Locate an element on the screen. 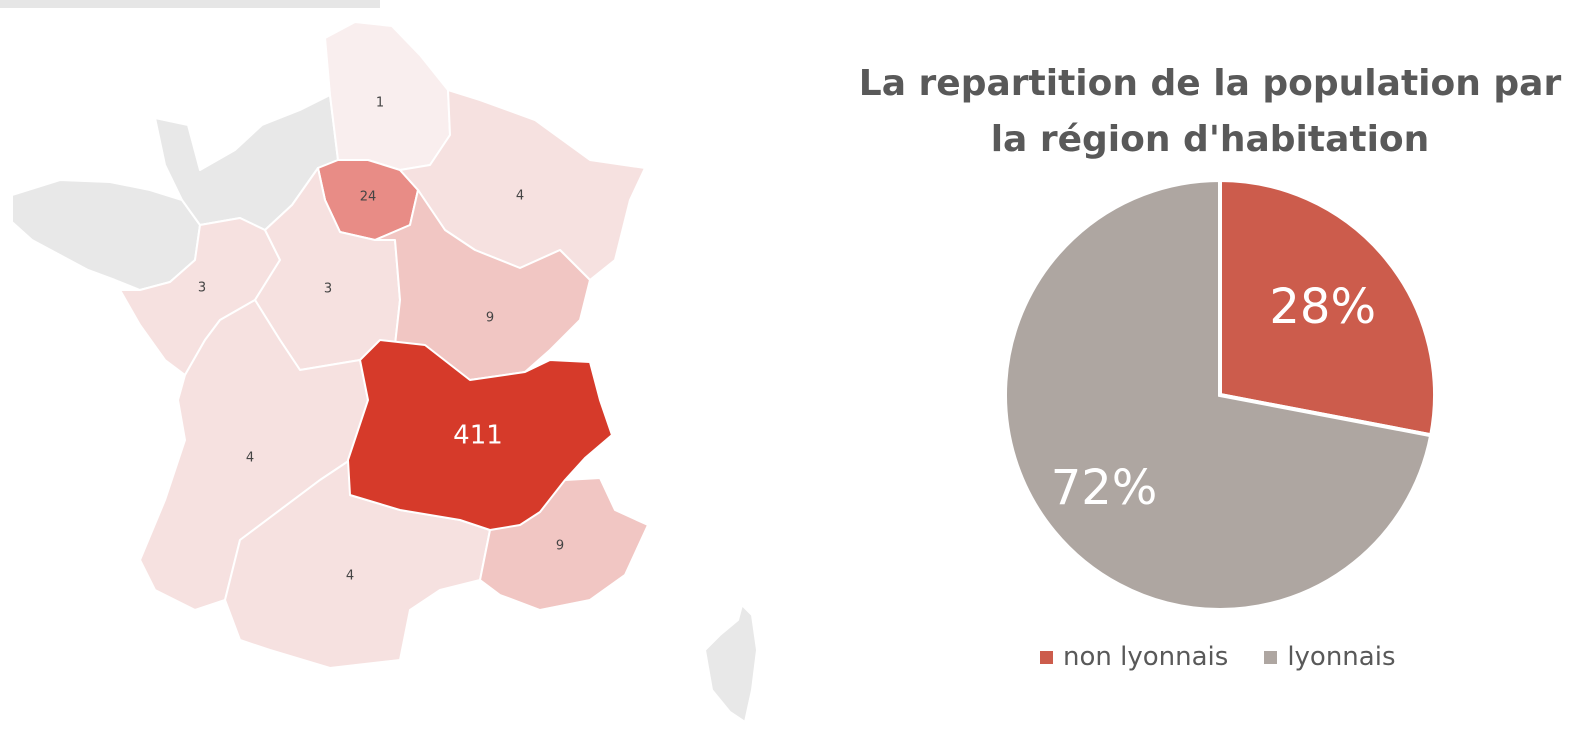 The image size is (1588, 742). label-auvergne-rhone-alpes: 411 is located at coordinates (478, 436).